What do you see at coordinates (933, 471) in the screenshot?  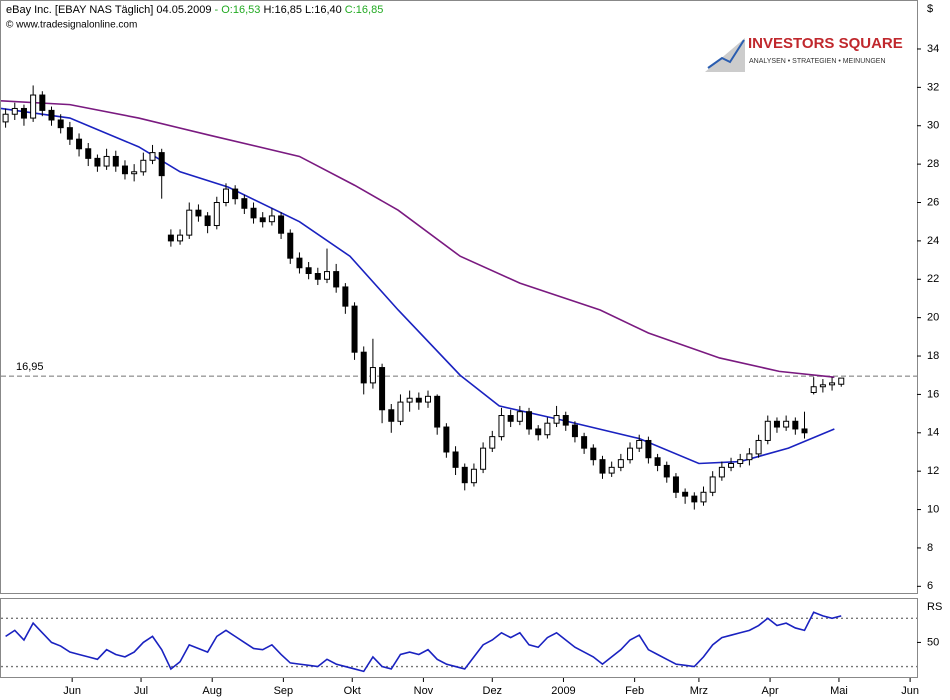 I see `y-tick-label: 12` at bounding box center [933, 471].